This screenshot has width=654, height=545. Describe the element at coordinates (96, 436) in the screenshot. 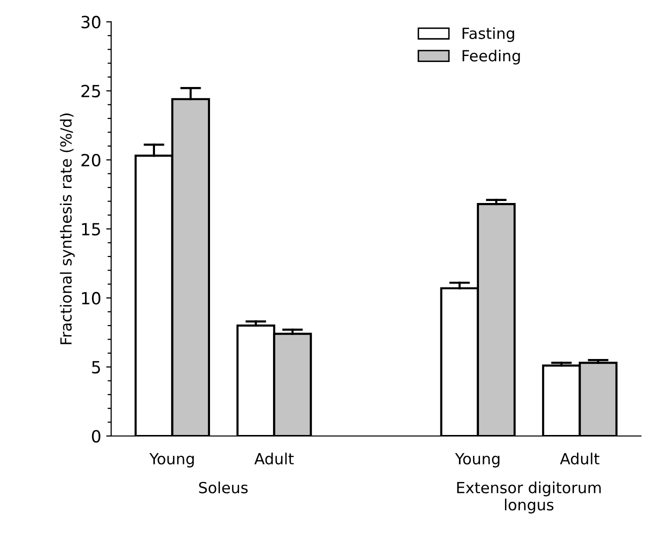

I see `y-tick-label: 0` at that location.